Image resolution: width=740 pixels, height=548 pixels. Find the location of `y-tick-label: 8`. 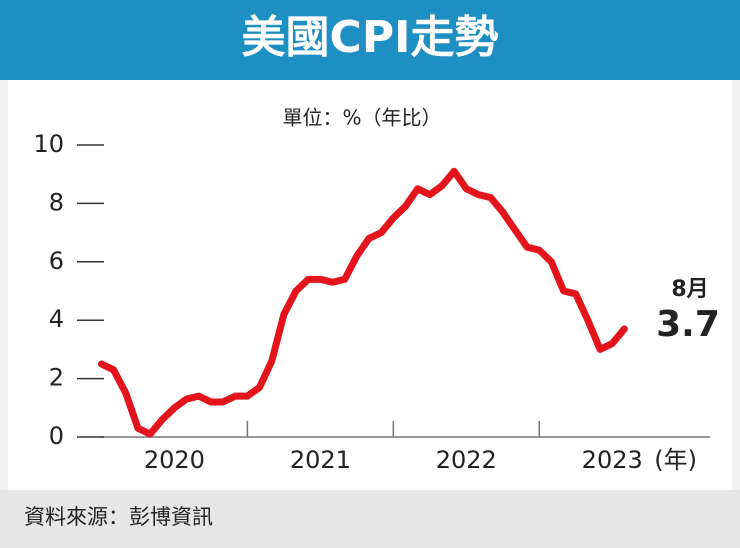

y-tick-label: 8 is located at coordinates (56, 202).